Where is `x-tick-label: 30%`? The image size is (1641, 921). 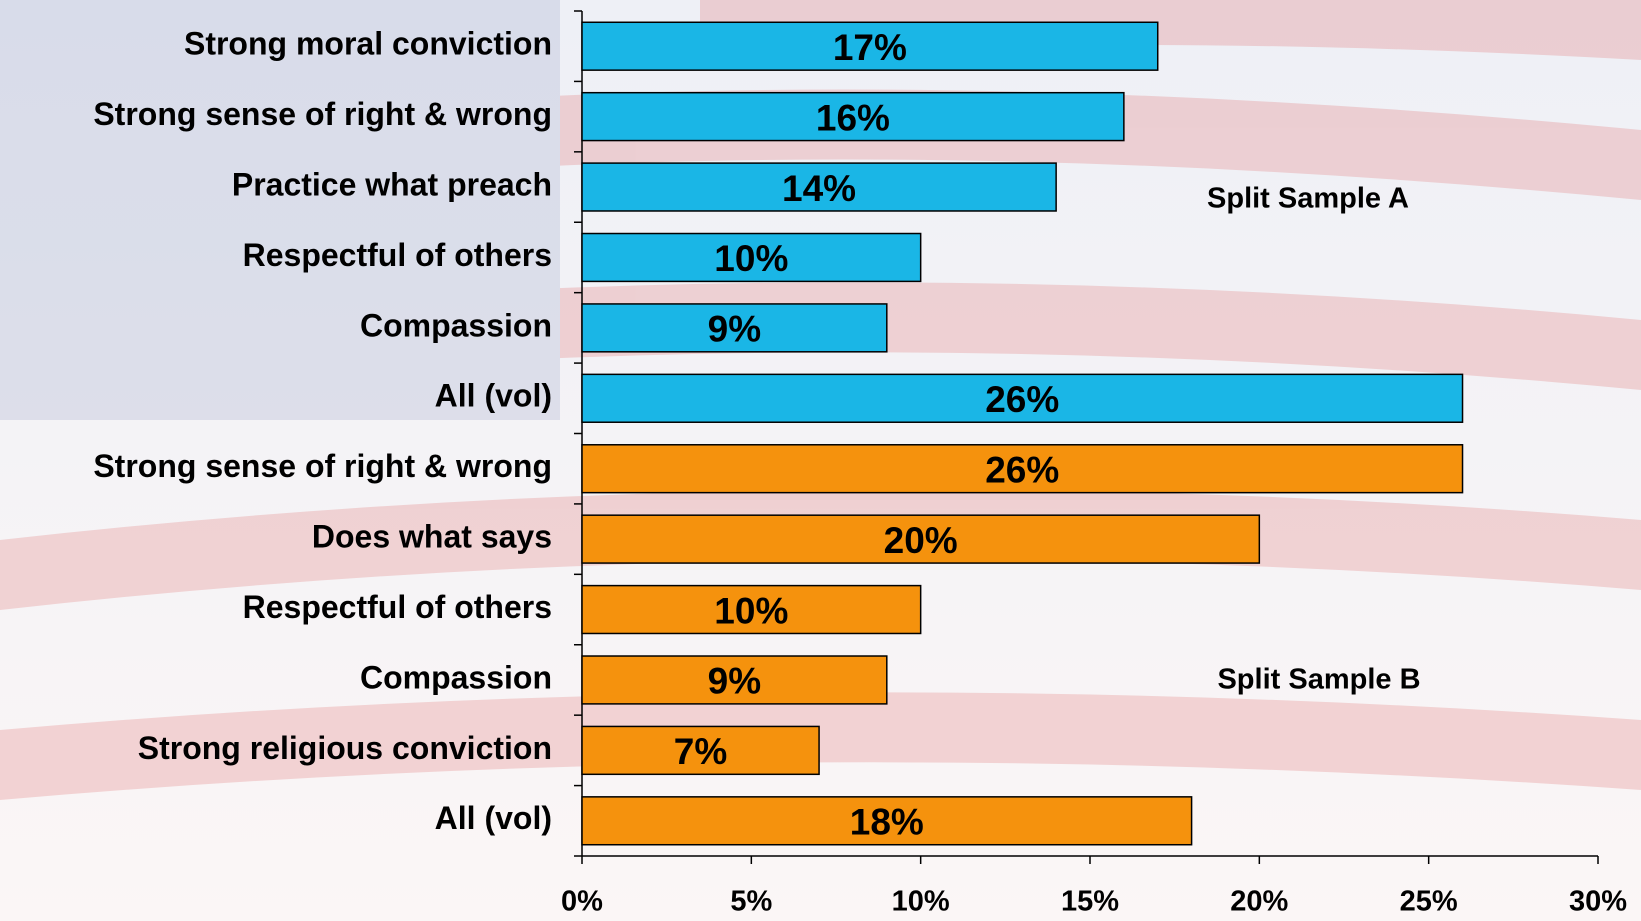
x-tick-label: 30% is located at coordinates (1598, 902).